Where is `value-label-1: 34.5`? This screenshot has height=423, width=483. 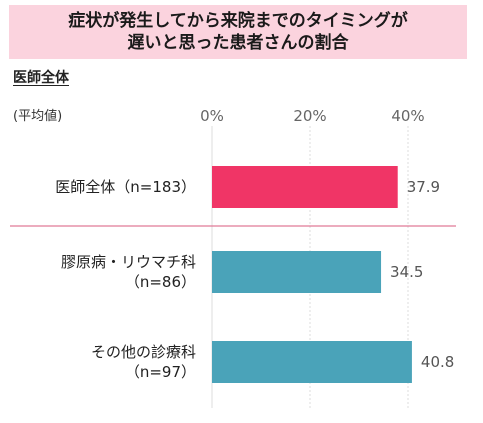 value-label-1: 34.5 is located at coordinates (406, 272).